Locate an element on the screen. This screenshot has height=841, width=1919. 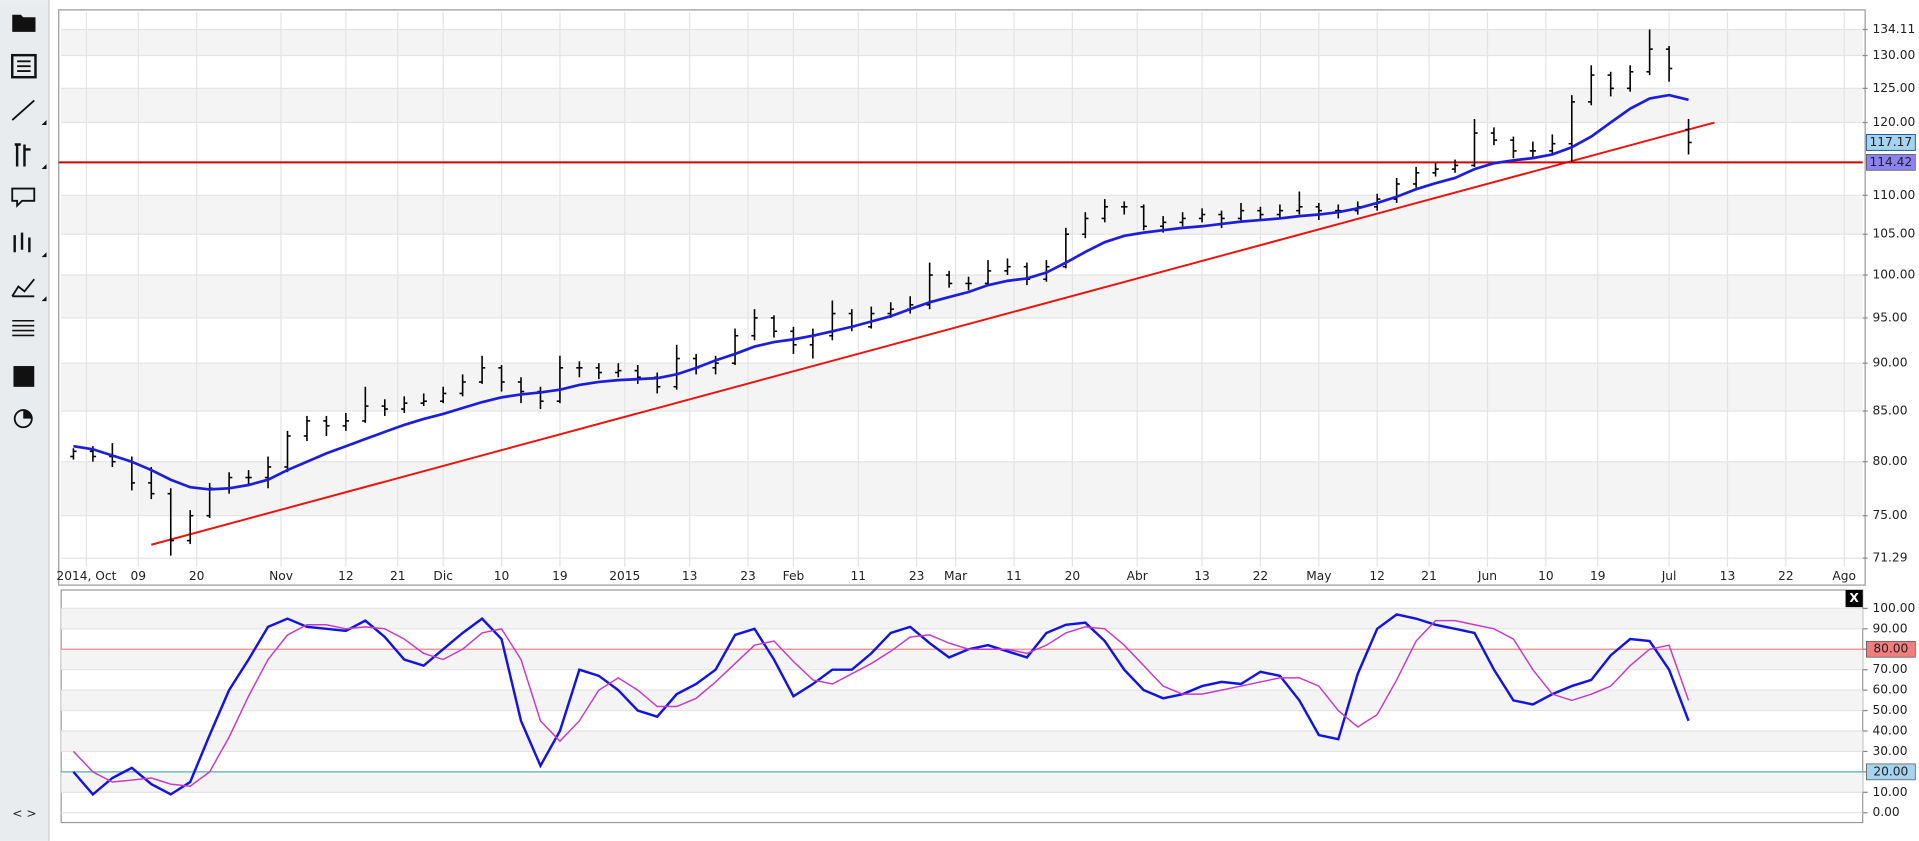
hline-label: 114.42 is located at coordinates (1890, 162).